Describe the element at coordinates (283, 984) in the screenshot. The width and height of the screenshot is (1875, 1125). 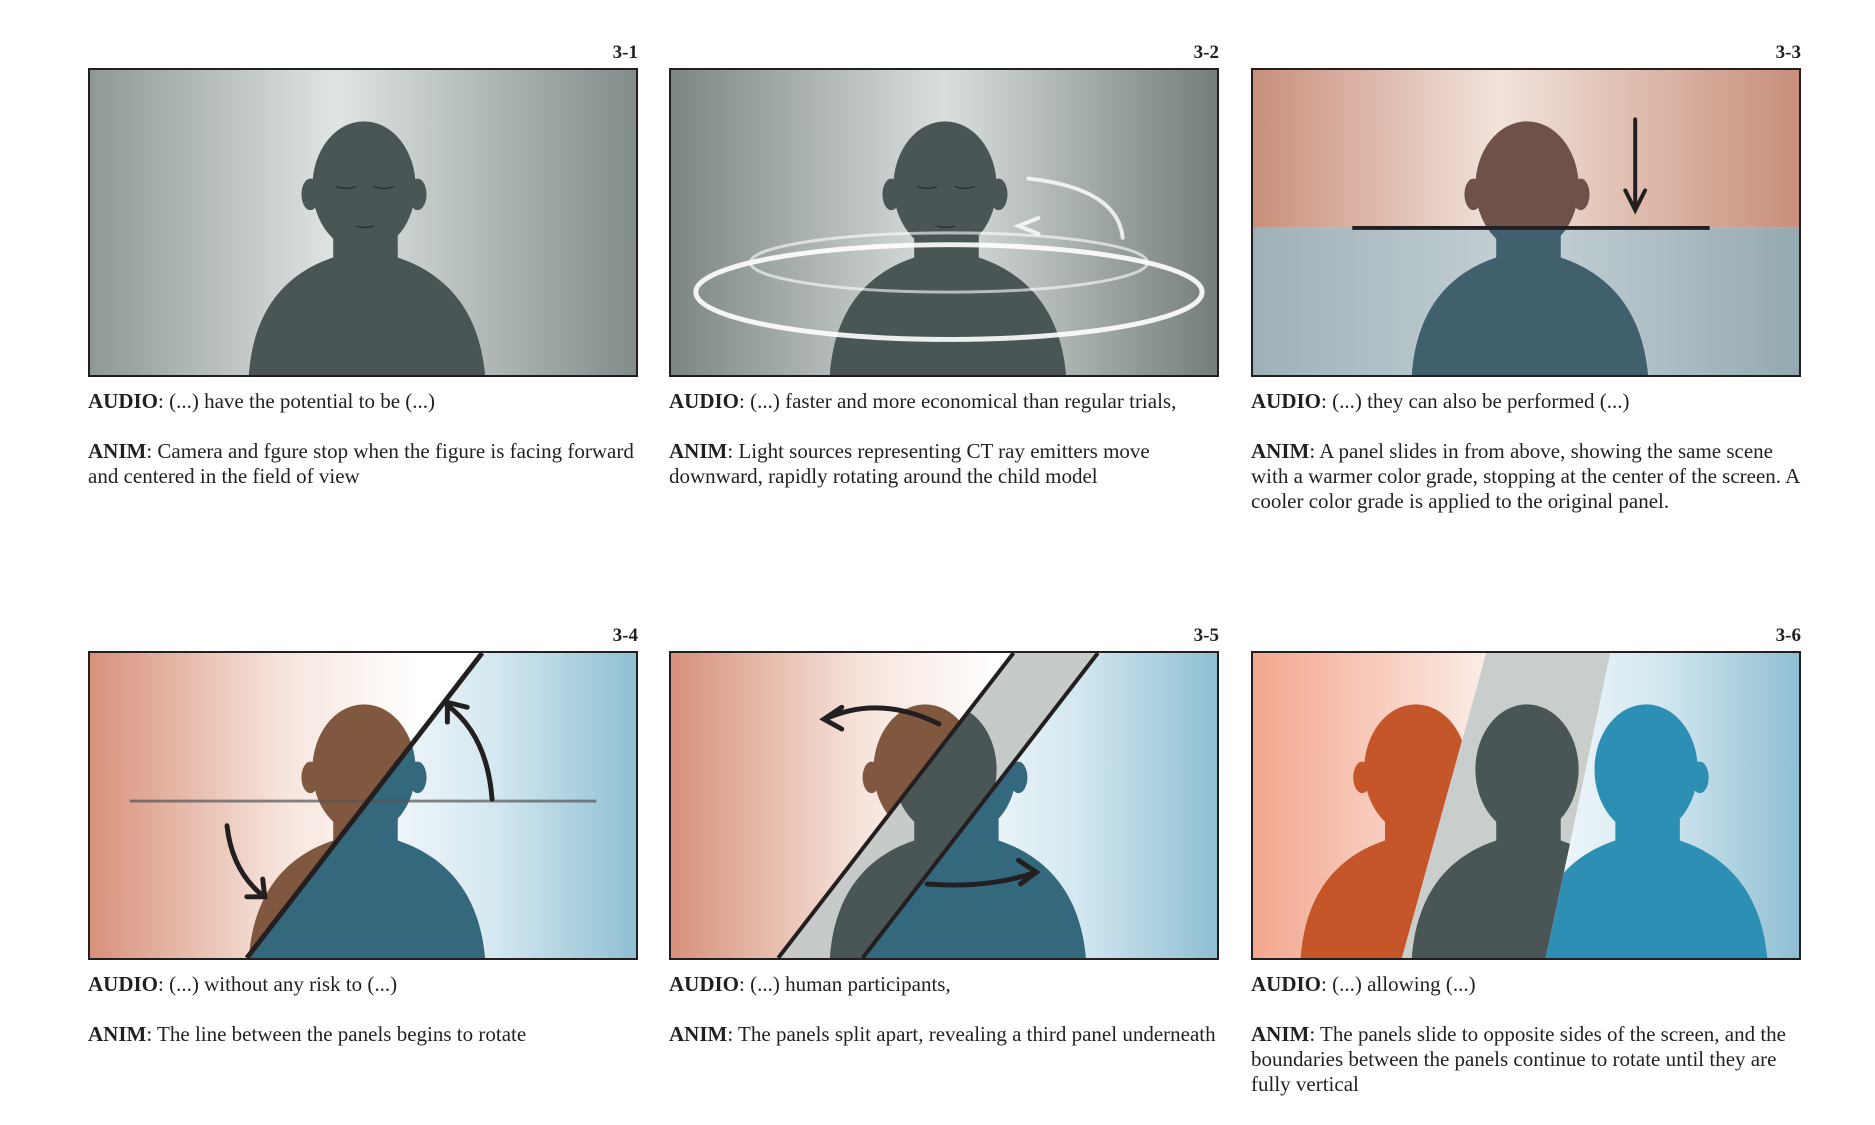
I see `audio-text: (...) without any risk to (...)` at that location.